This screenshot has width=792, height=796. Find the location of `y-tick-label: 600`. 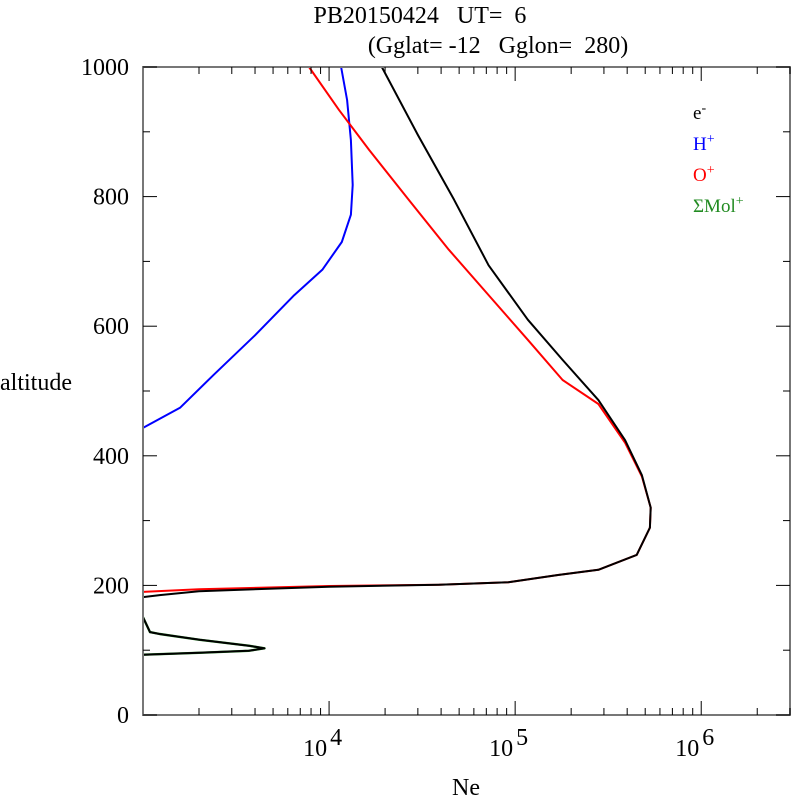

y-tick-label: 600 is located at coordinates (111, 327).